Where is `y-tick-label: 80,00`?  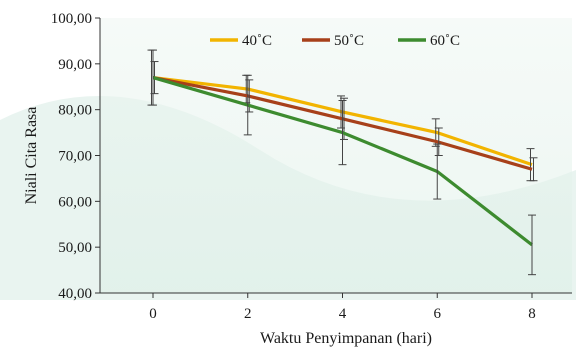
y-tick-label: 80,00 is located at coordinates (75, 111).